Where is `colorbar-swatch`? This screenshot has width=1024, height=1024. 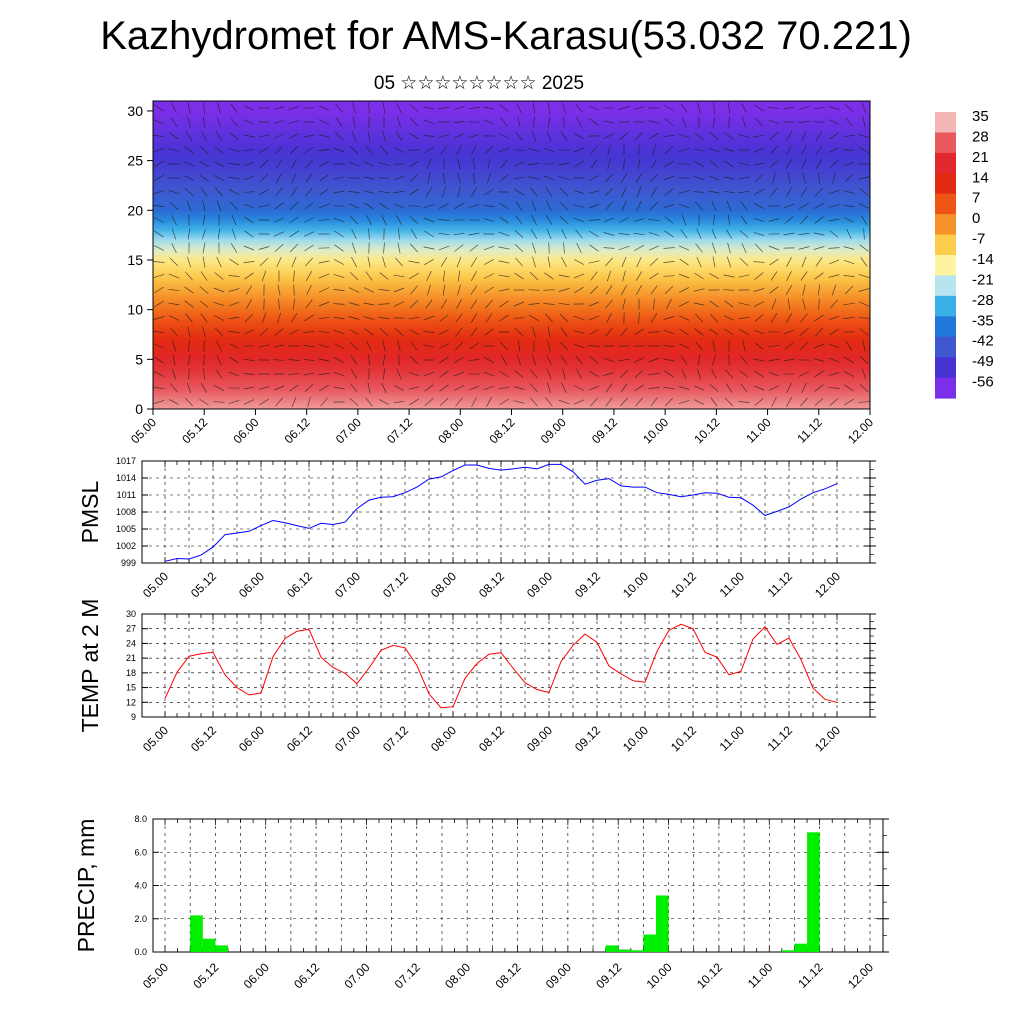
colorbar-swatch is located at coordinates (945, 327).